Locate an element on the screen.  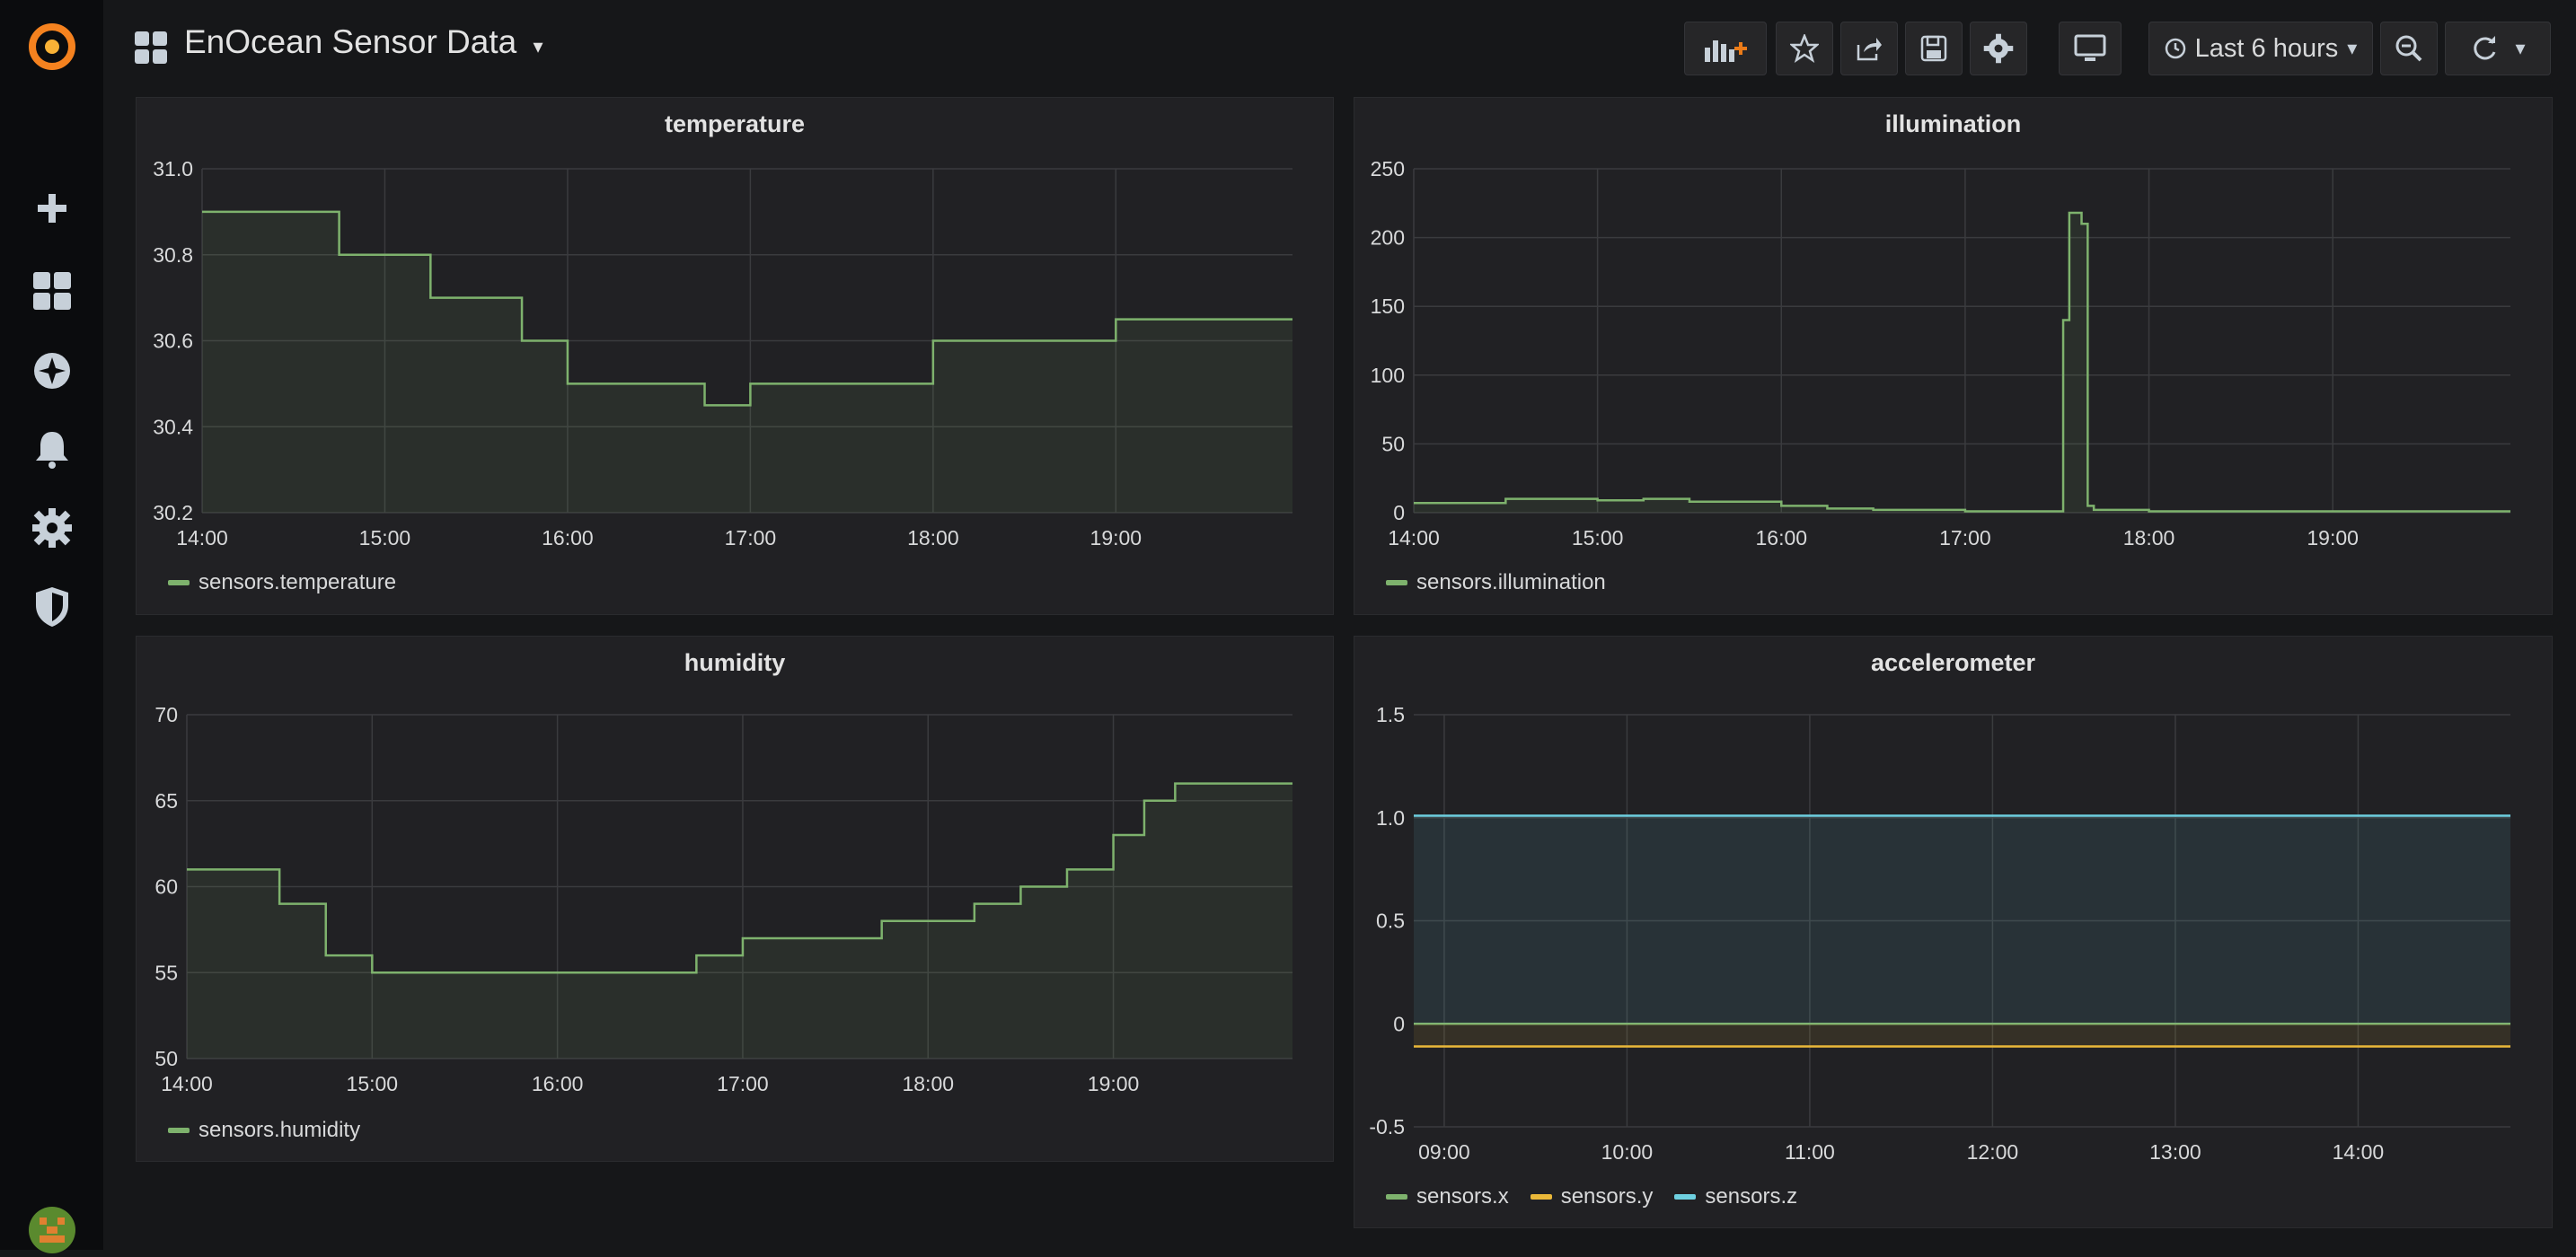
zoom-out-button is located at coordinates (2409, 48).